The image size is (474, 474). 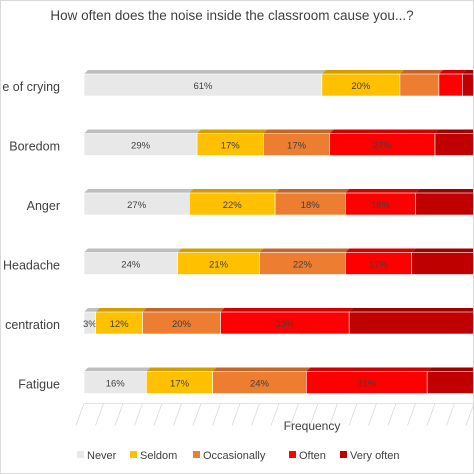 I want to click on data-label: 12%, so click(x=120, y=324).